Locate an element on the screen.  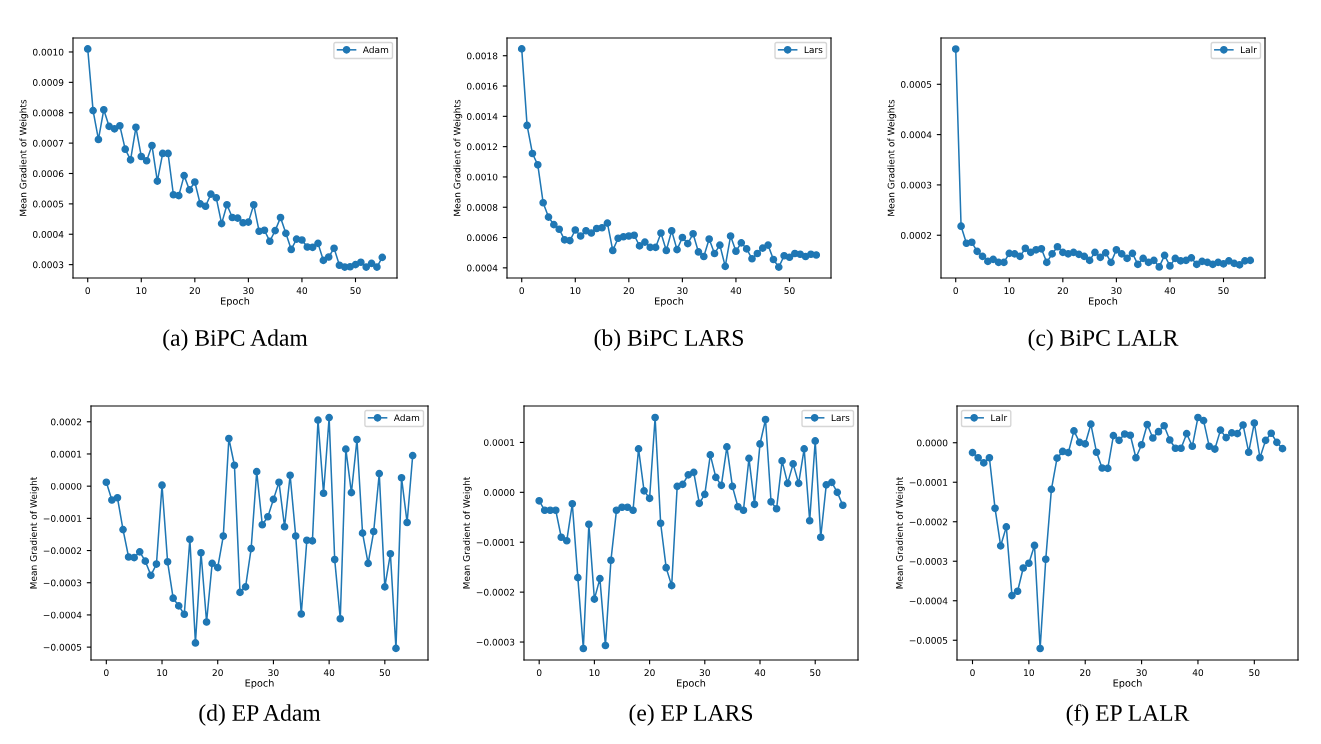
x-axis-title: Epoch is located at coordinates (235, 302).